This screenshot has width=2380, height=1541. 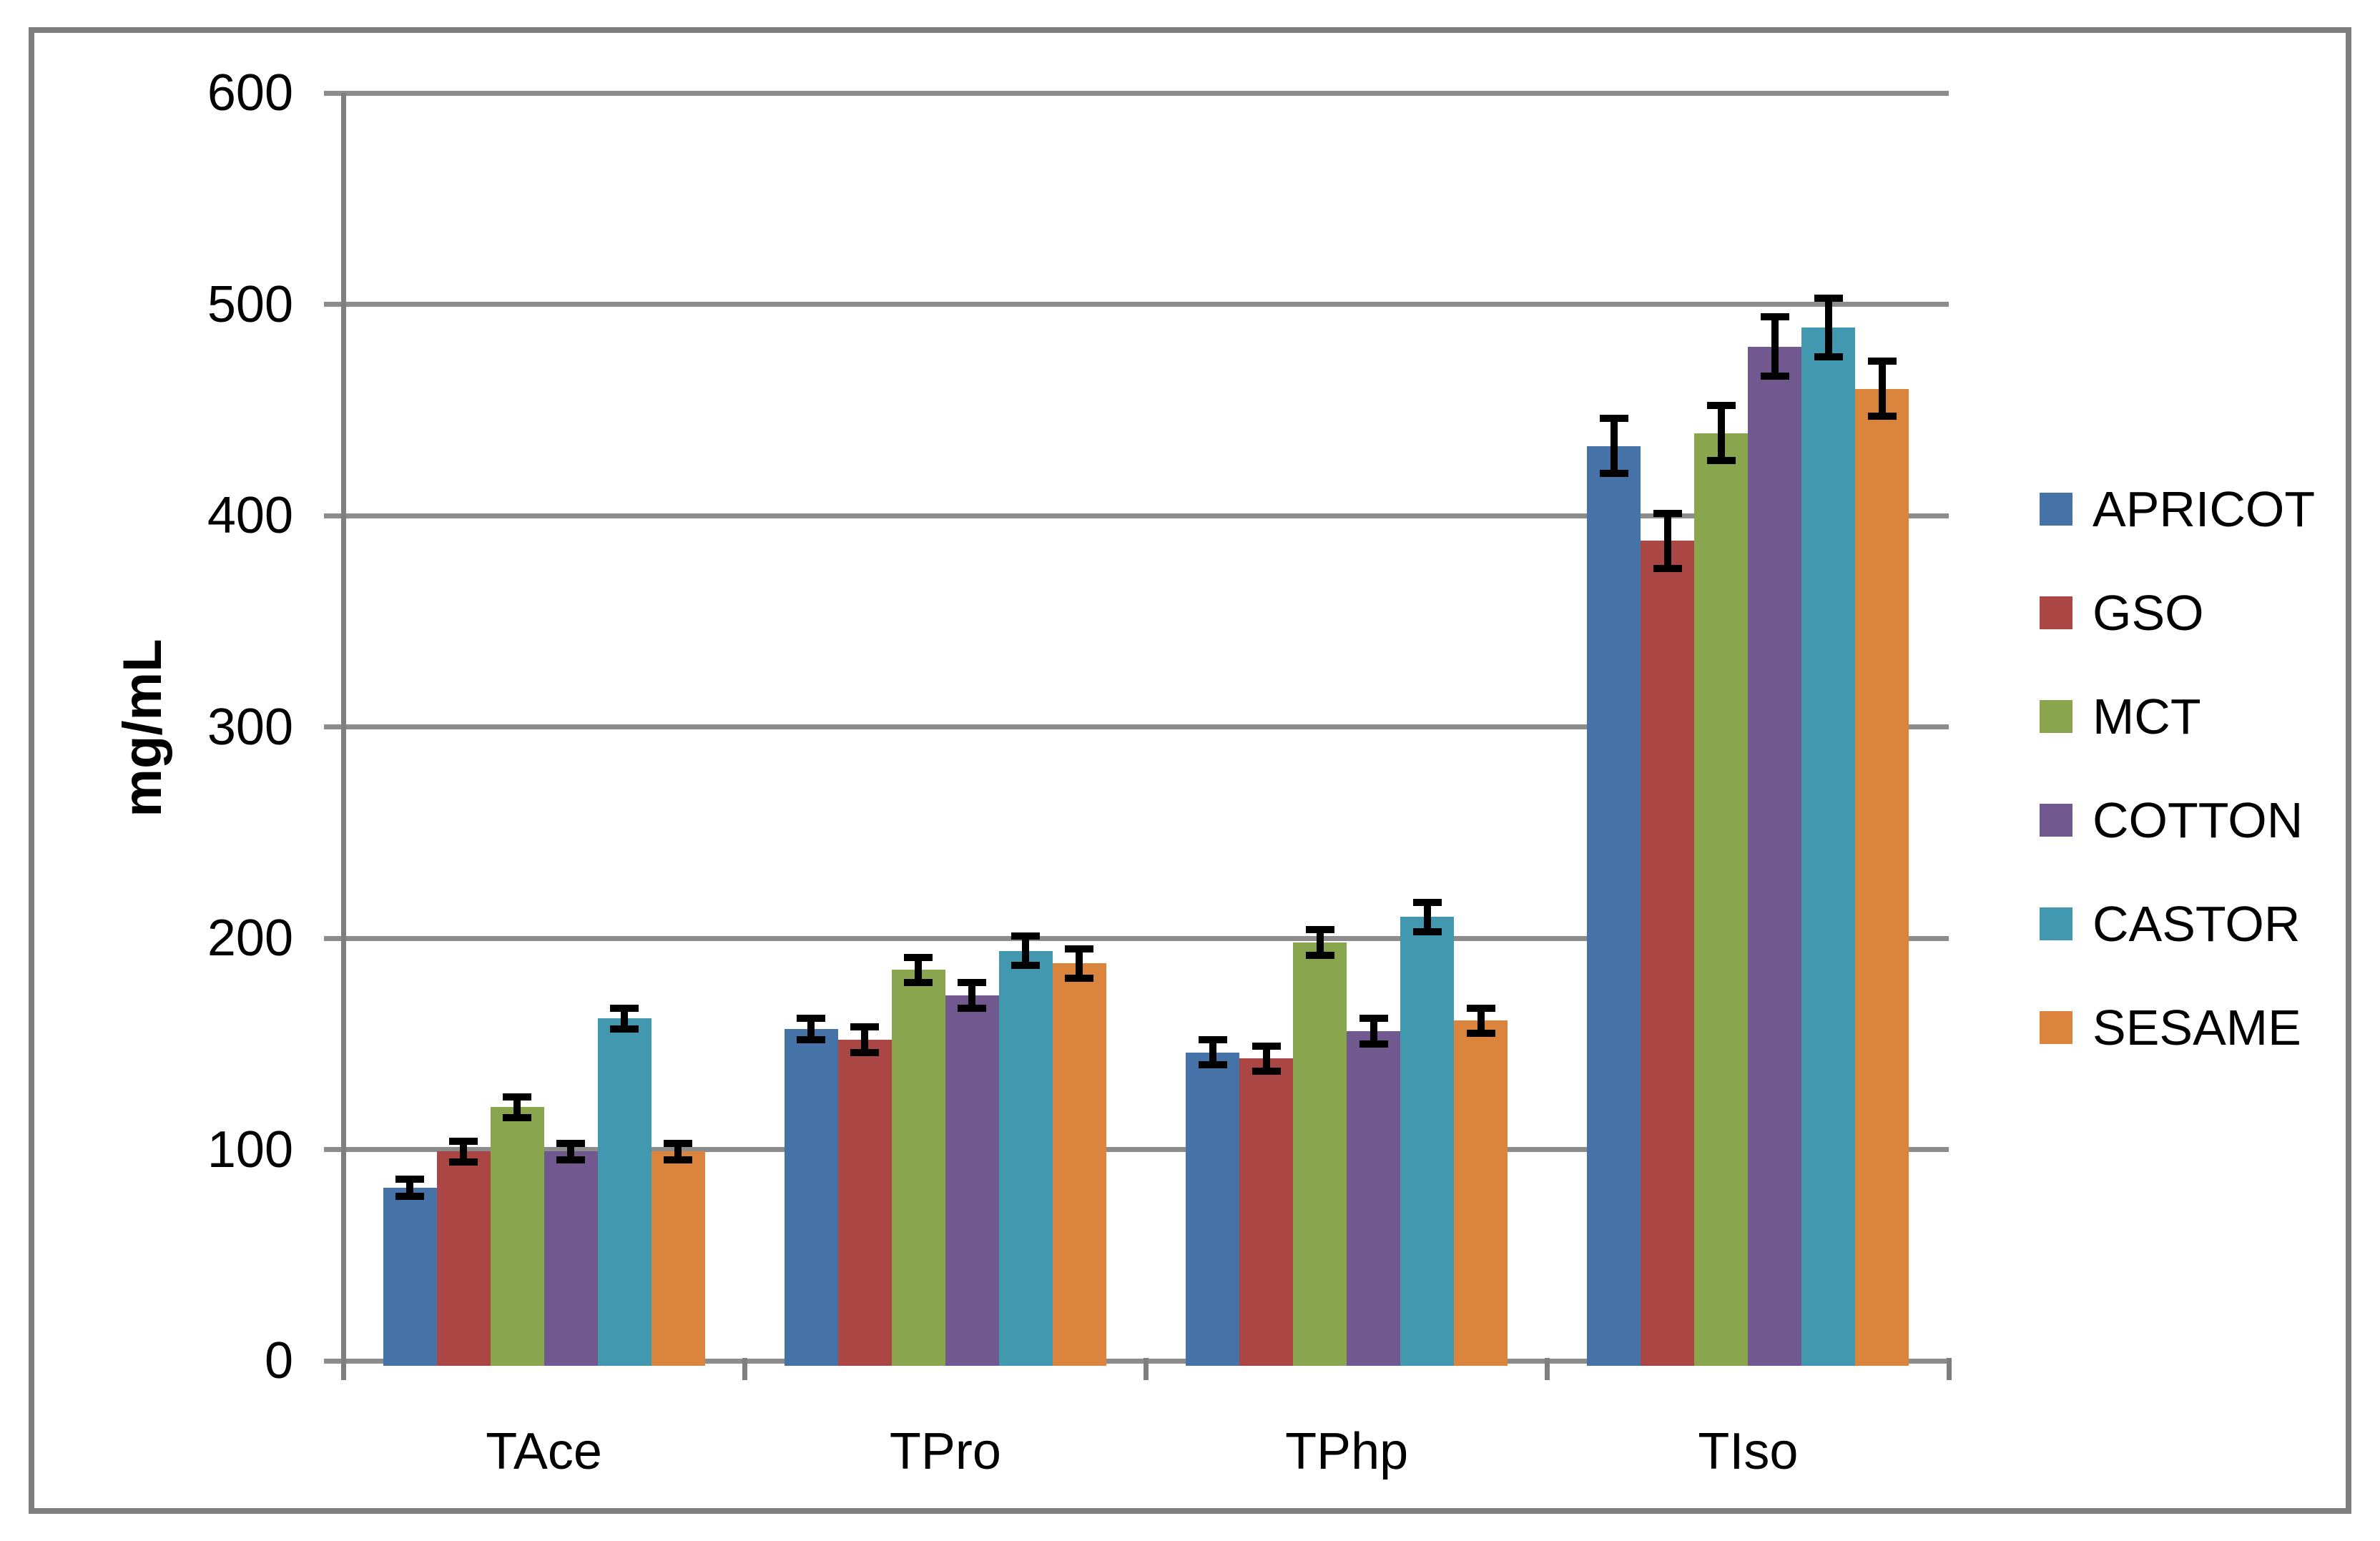 I want to click on legend-item-gso: GSO, so click(x=2177, y=613).